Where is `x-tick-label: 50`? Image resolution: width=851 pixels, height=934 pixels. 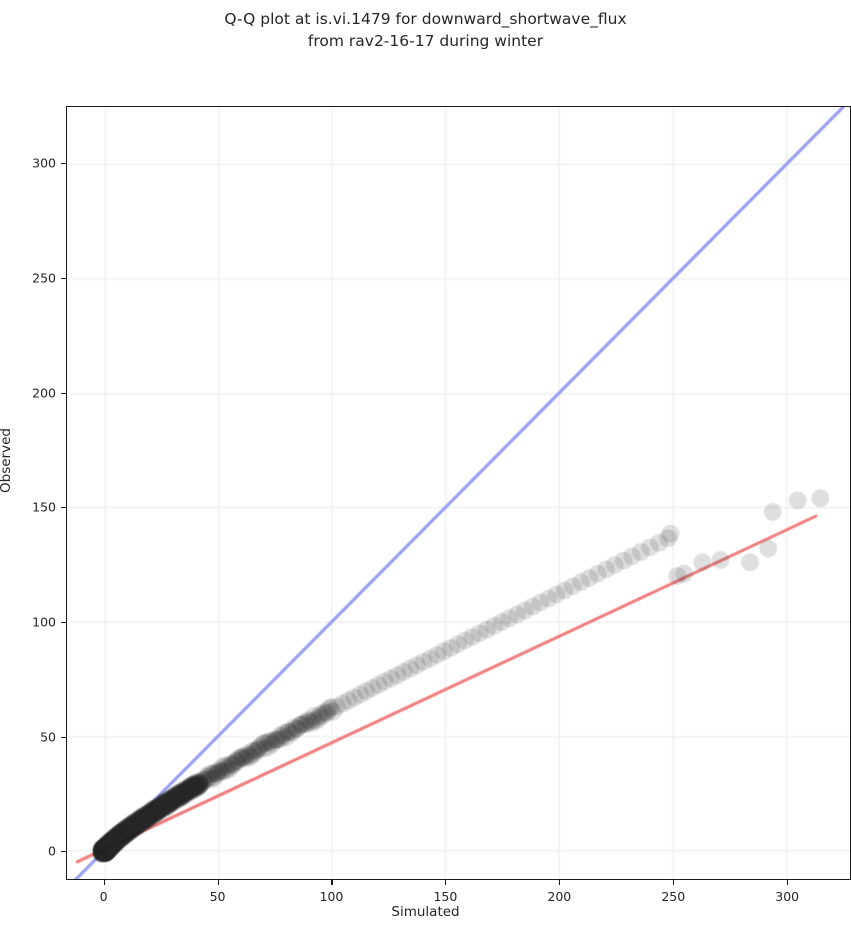 x-tick-label: 50 is located at coordinates (217, 896).